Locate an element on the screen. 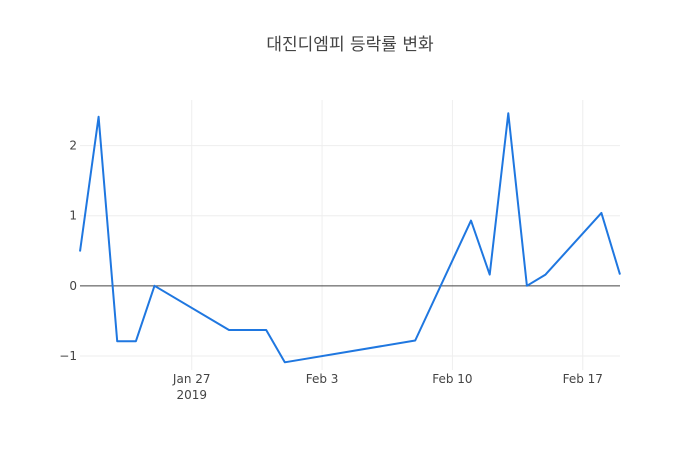 This screenshot has height=450, width=700. y-tick-label: 1 is located at coordinates (73, 216).